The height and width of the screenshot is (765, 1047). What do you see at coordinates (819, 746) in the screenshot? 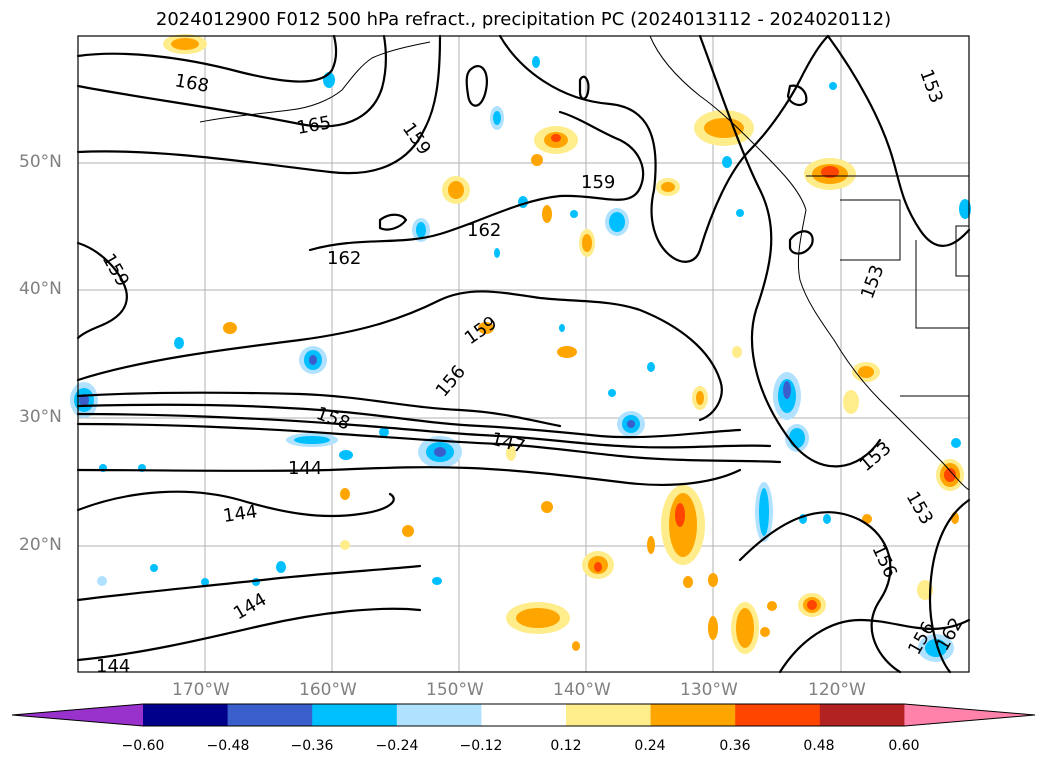
I see `colorbar-tick-label: 0.48` at bounding box center [819, 746].